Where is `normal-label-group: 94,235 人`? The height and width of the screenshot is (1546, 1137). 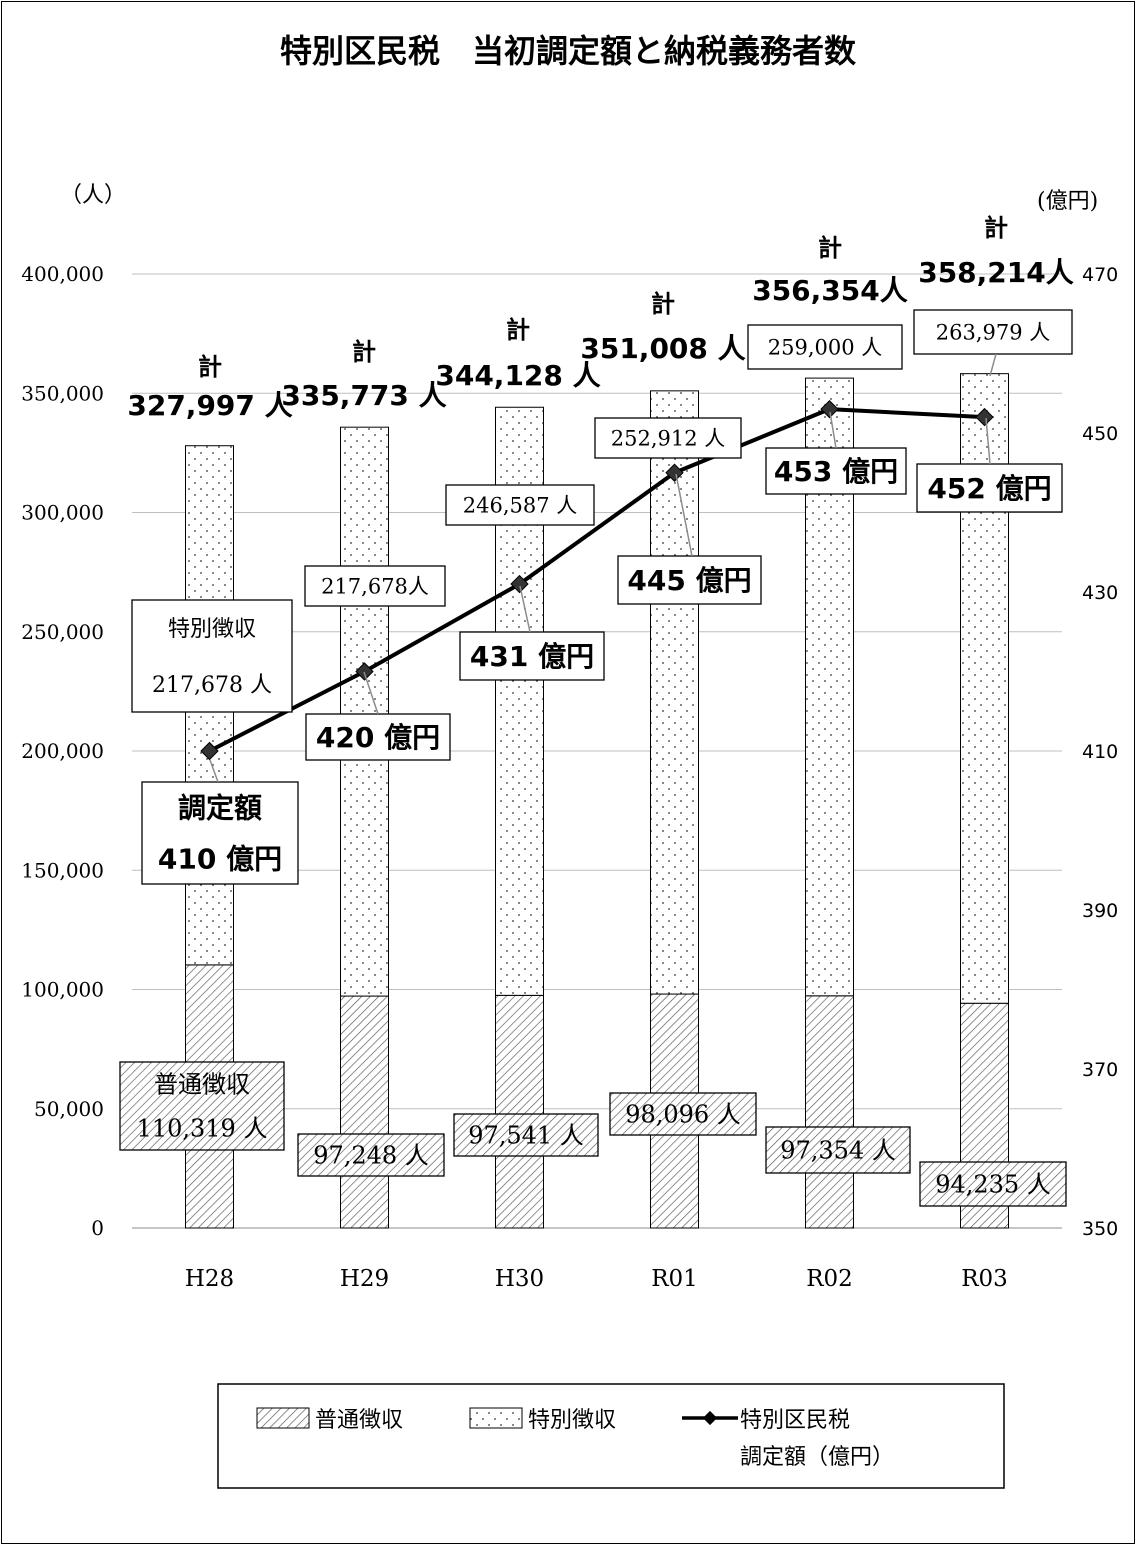
normal-label-group: 94,235 人 is located at coordinates (993, 1184).